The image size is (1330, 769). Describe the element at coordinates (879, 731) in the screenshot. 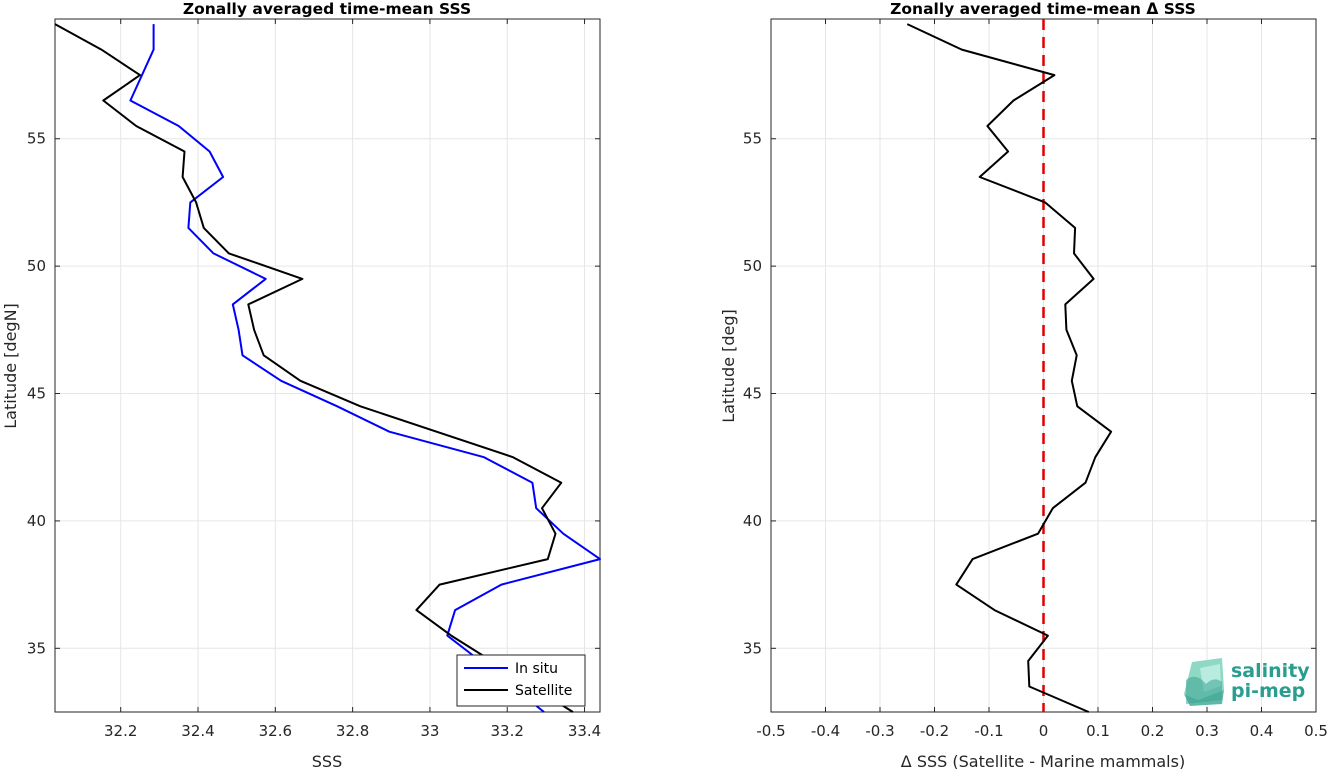

I see `x-tick-label: -0.3` at that location.